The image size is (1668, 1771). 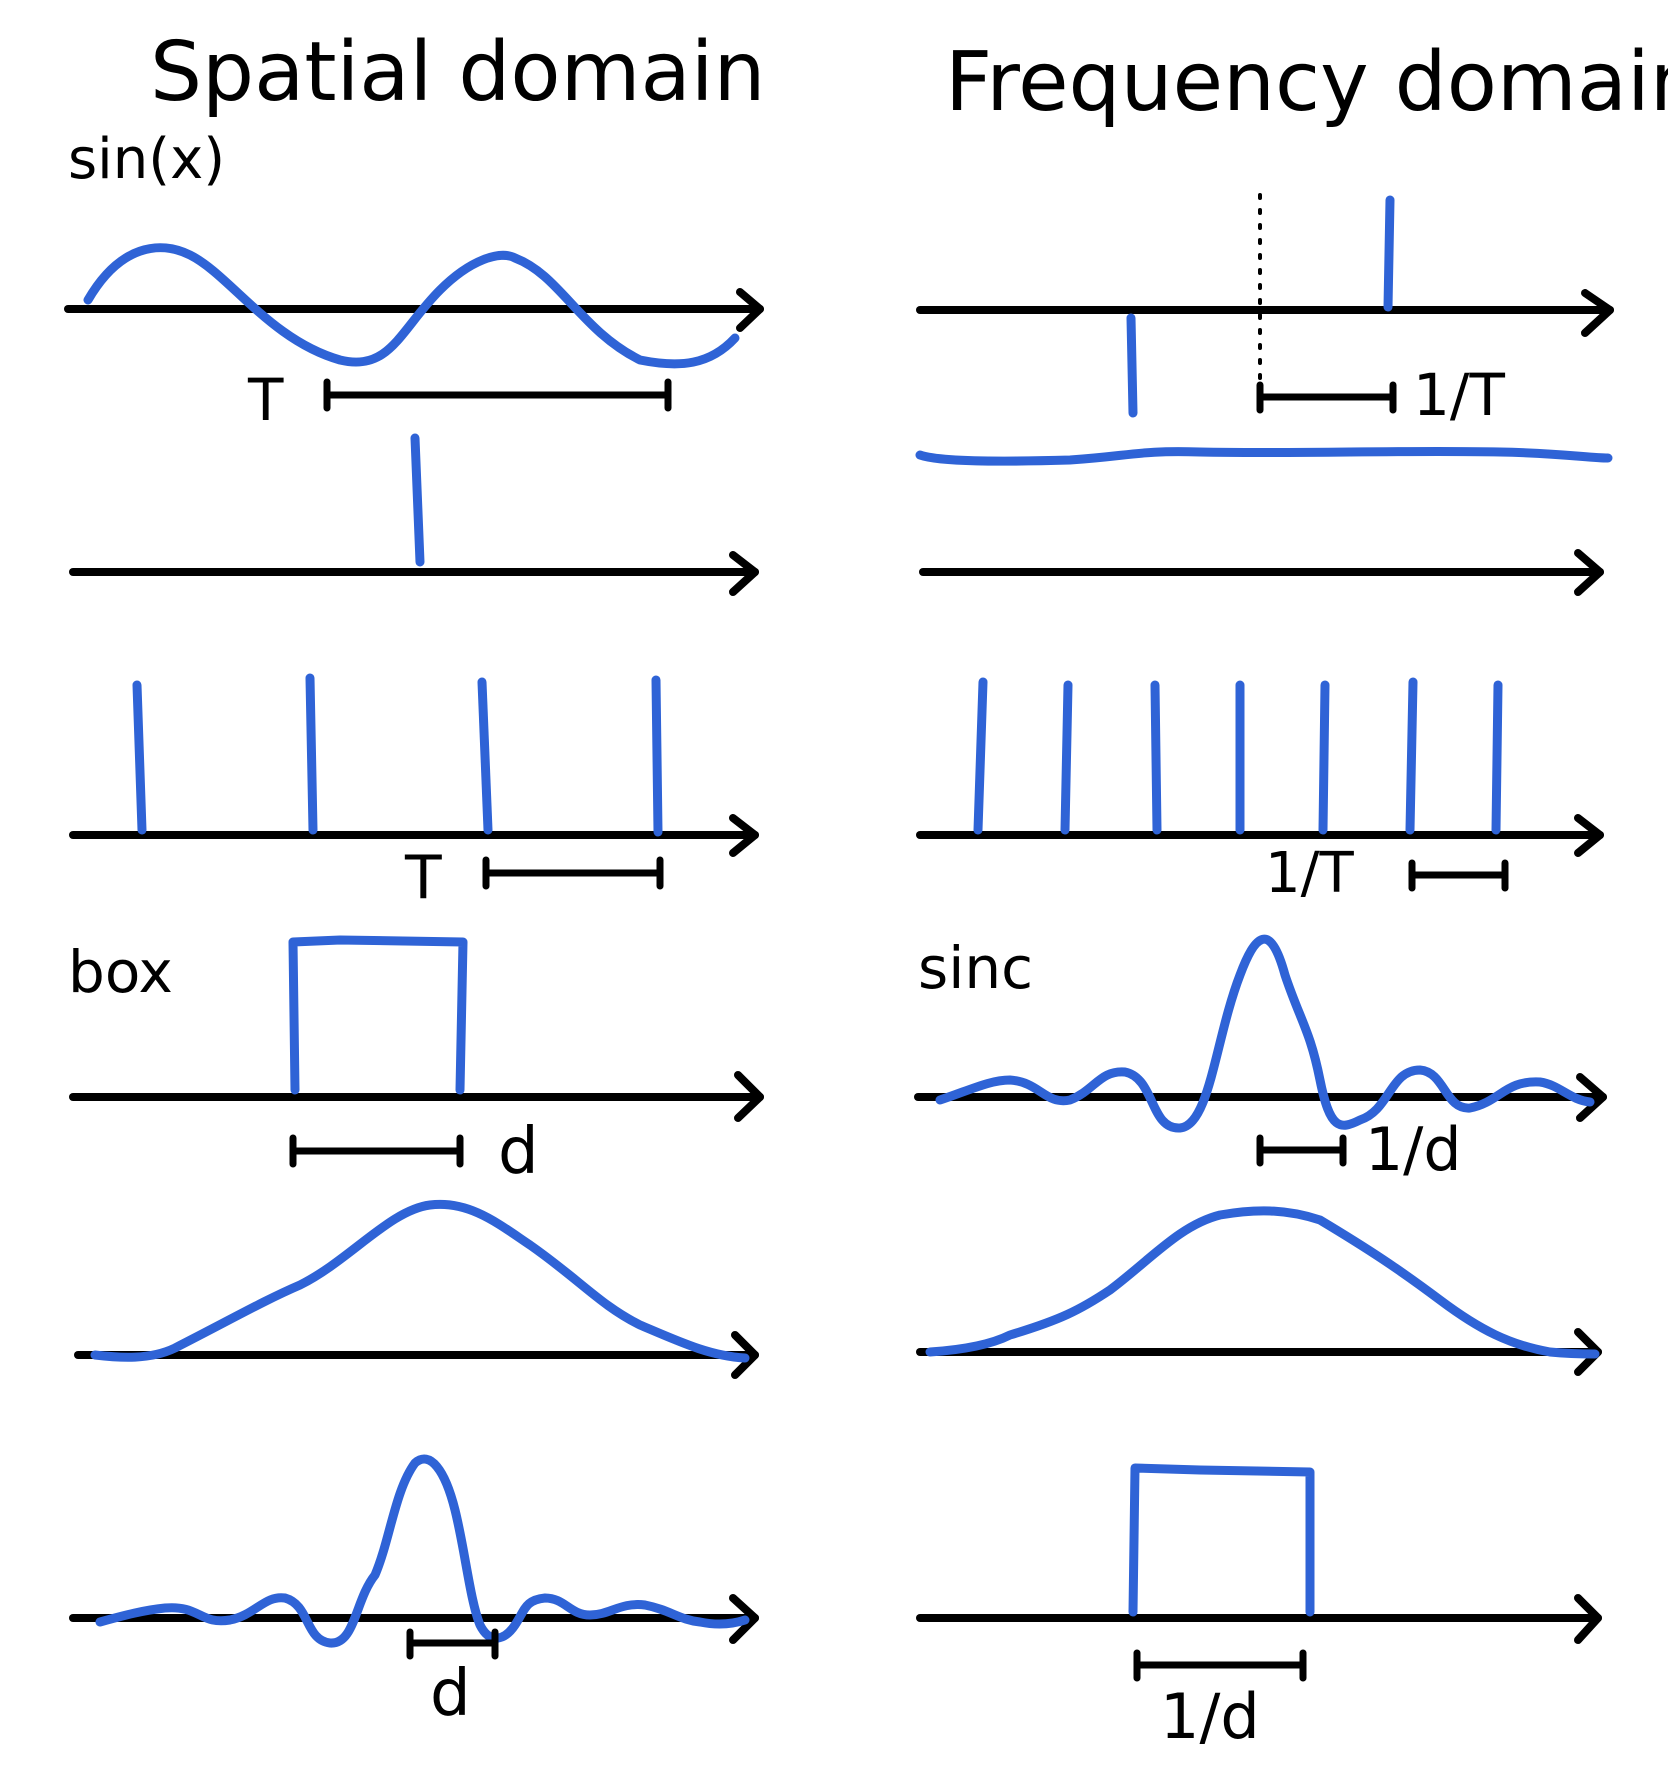 What do you see at coordinates (975, 968) in the screenshot?
I see `sinc-label: sinc` at bounding box center [975, 968].